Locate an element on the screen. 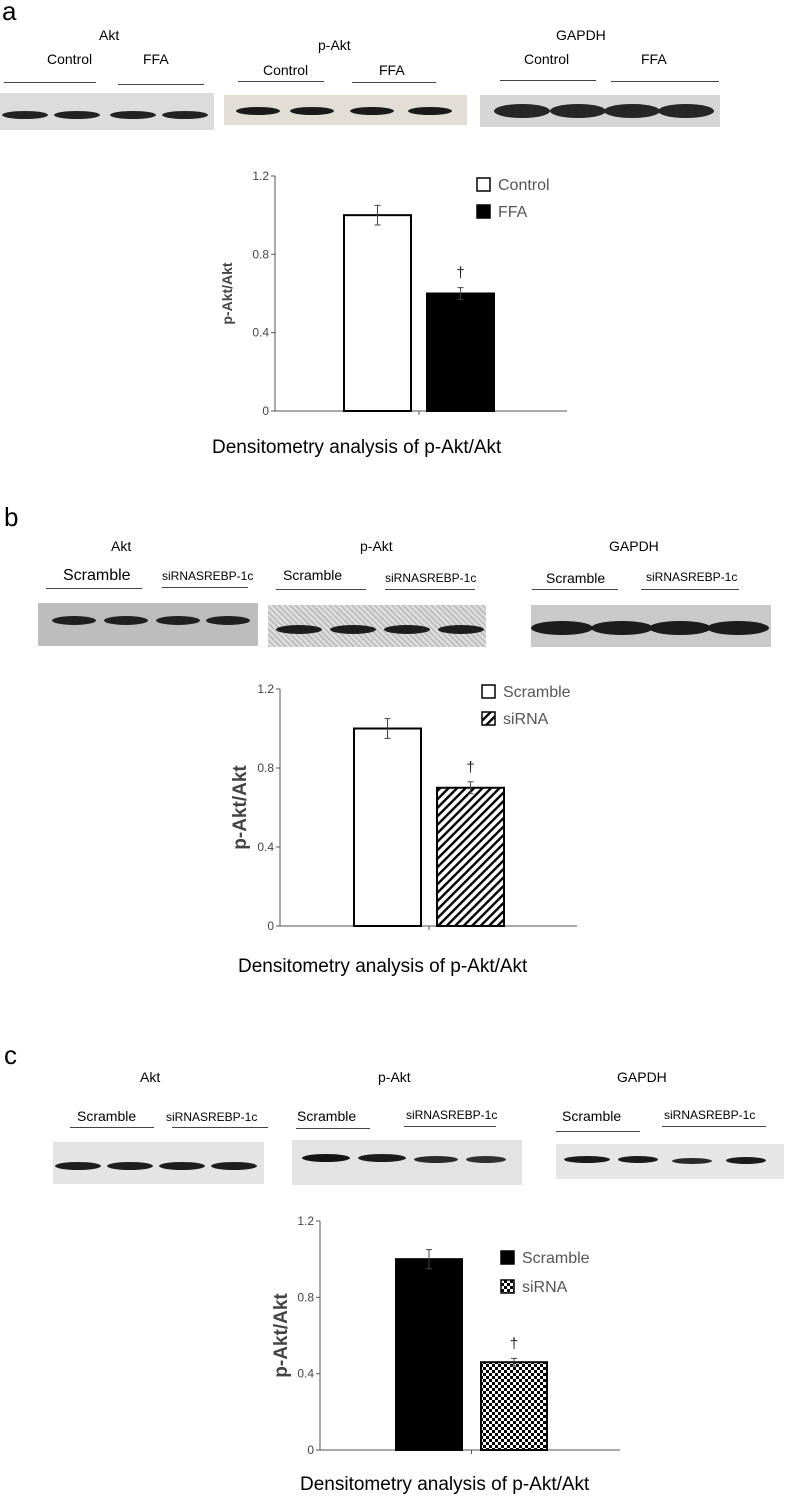  bar-ffa is located at coordinates (460, 352).